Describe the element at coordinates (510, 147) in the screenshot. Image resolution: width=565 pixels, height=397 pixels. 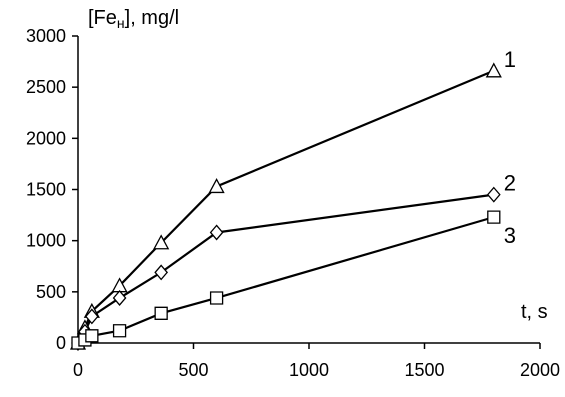
I see `series-labels: 1 2 3` at that location.